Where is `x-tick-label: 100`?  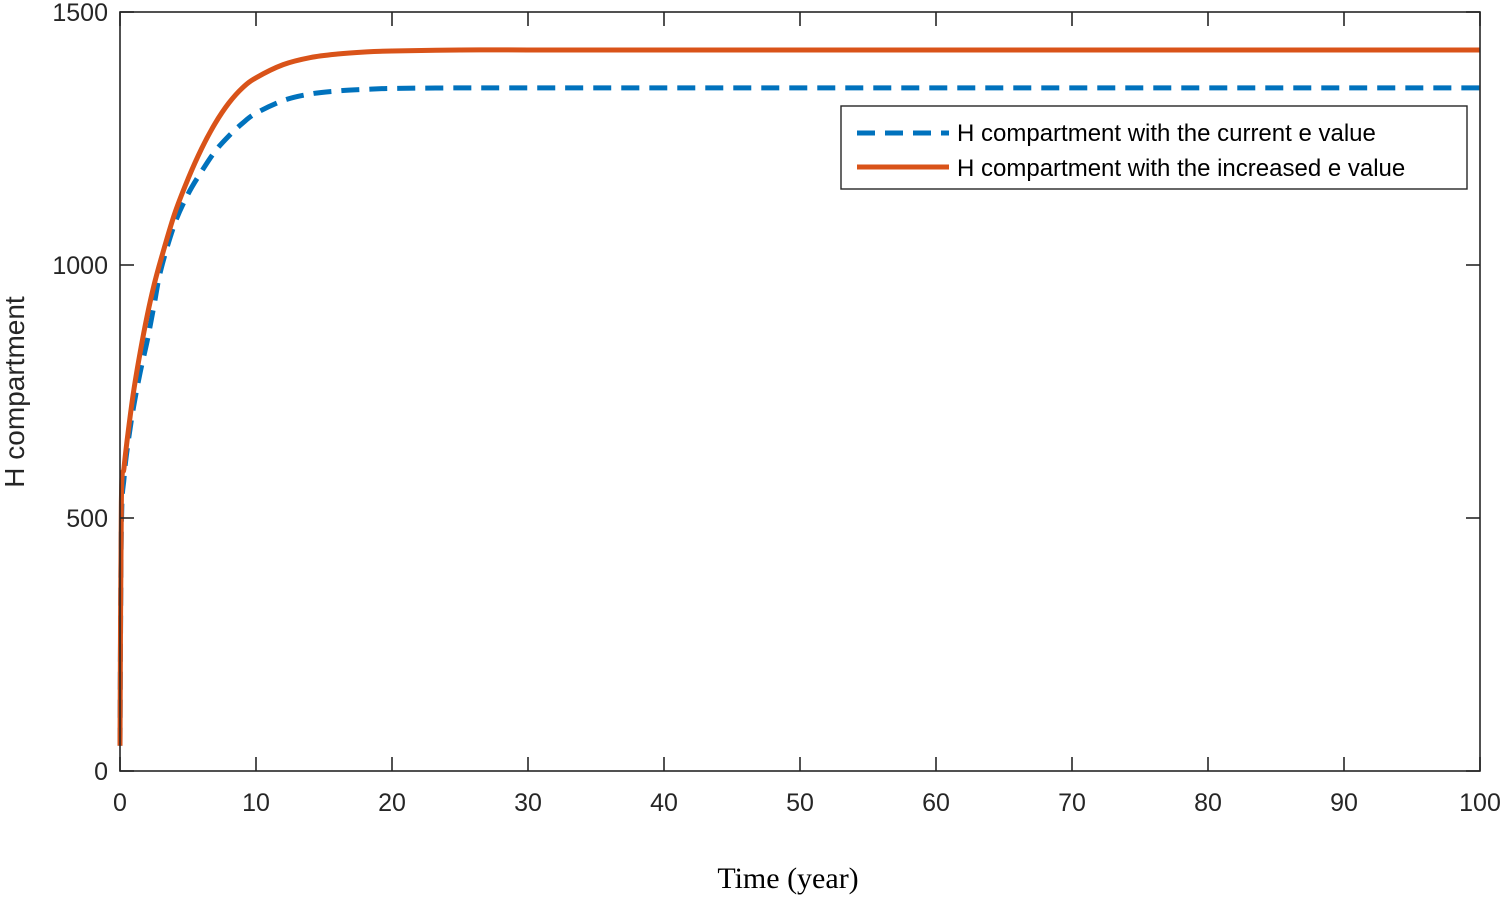
x-tick-label: 100 is located at coordinates (1480, 803).